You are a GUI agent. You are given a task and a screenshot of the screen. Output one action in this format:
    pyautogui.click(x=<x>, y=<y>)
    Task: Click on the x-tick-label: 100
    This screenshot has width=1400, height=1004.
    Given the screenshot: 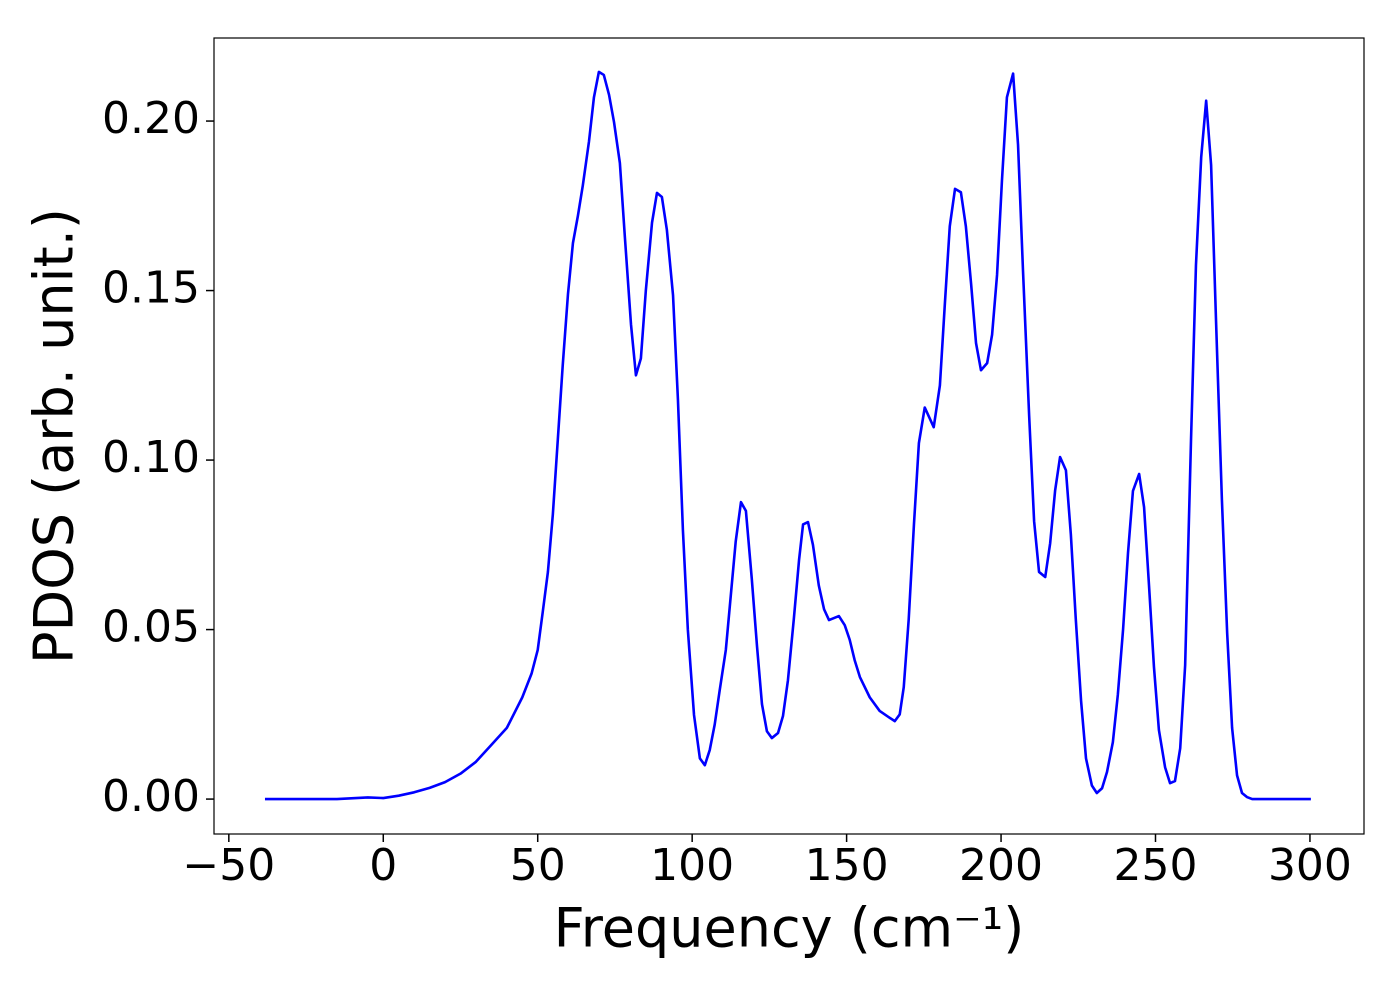 What is the action you would take?
    pyautogui.click(x=692, y=865)
    